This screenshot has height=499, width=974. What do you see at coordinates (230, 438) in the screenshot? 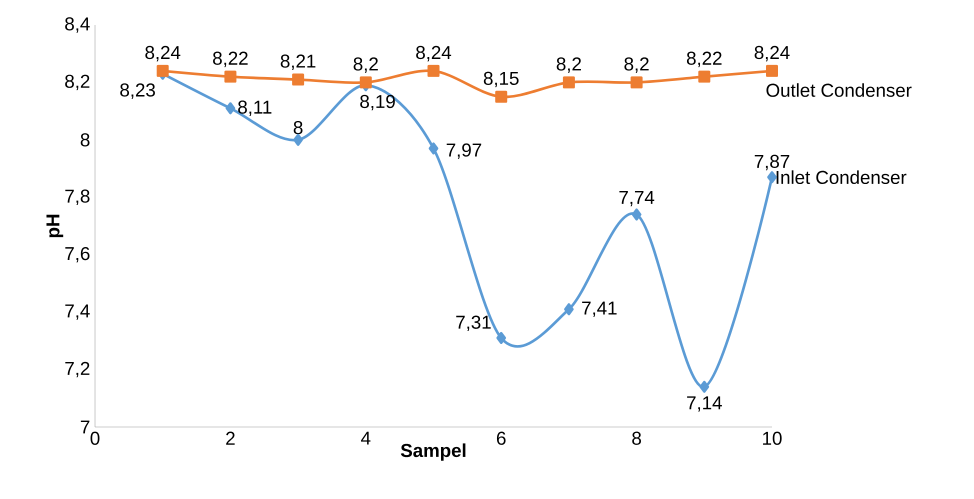
I see `x-tick-label: 2` at bounding box center [230, 438].